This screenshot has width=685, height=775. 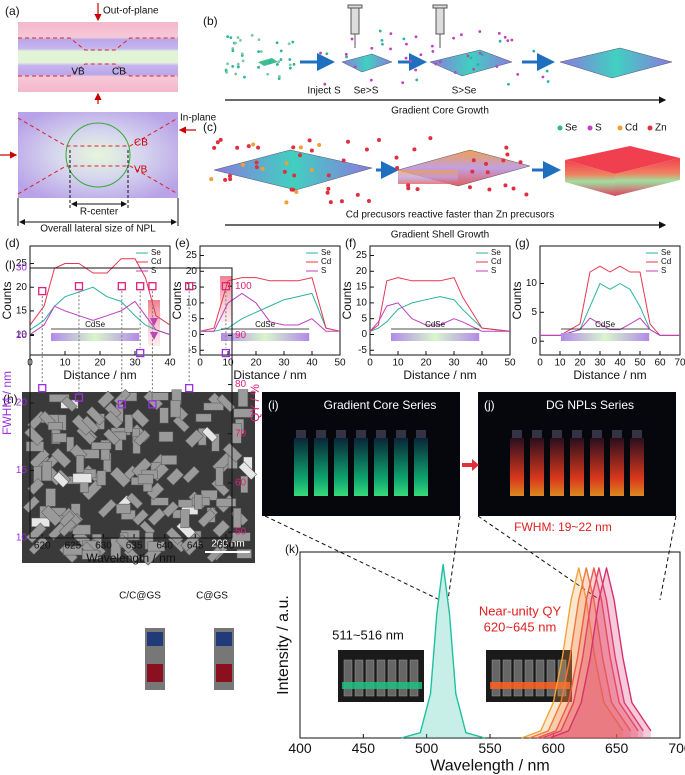 I want to click on annotation: CdSe, so click(x=605, y=324).